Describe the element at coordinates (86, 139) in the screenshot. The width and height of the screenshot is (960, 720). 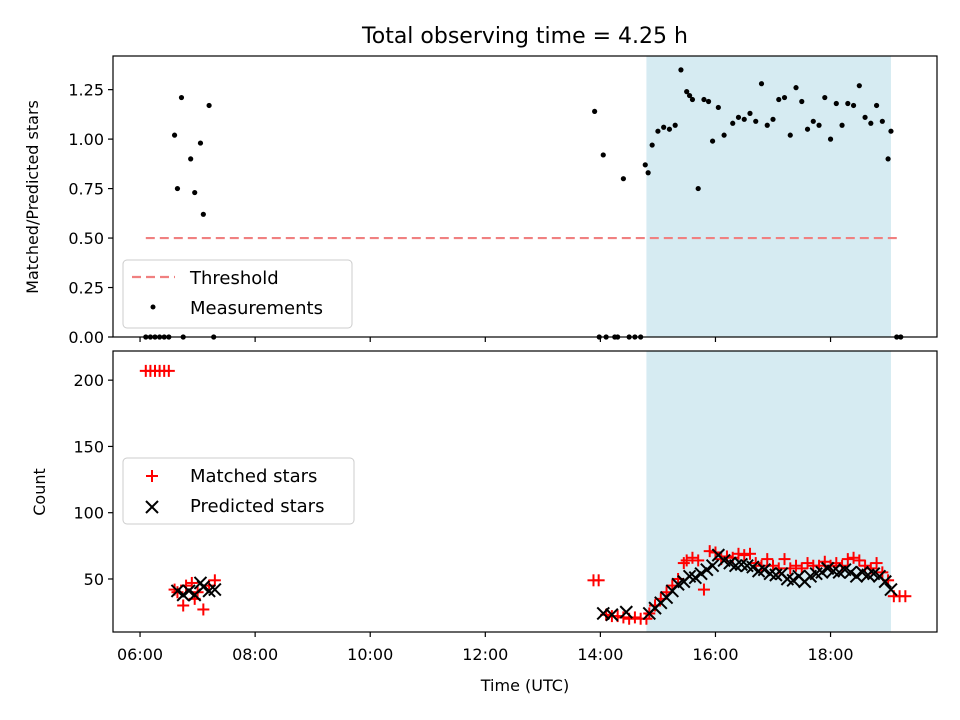
I see `top-ytick-label: 1.00` at that location.